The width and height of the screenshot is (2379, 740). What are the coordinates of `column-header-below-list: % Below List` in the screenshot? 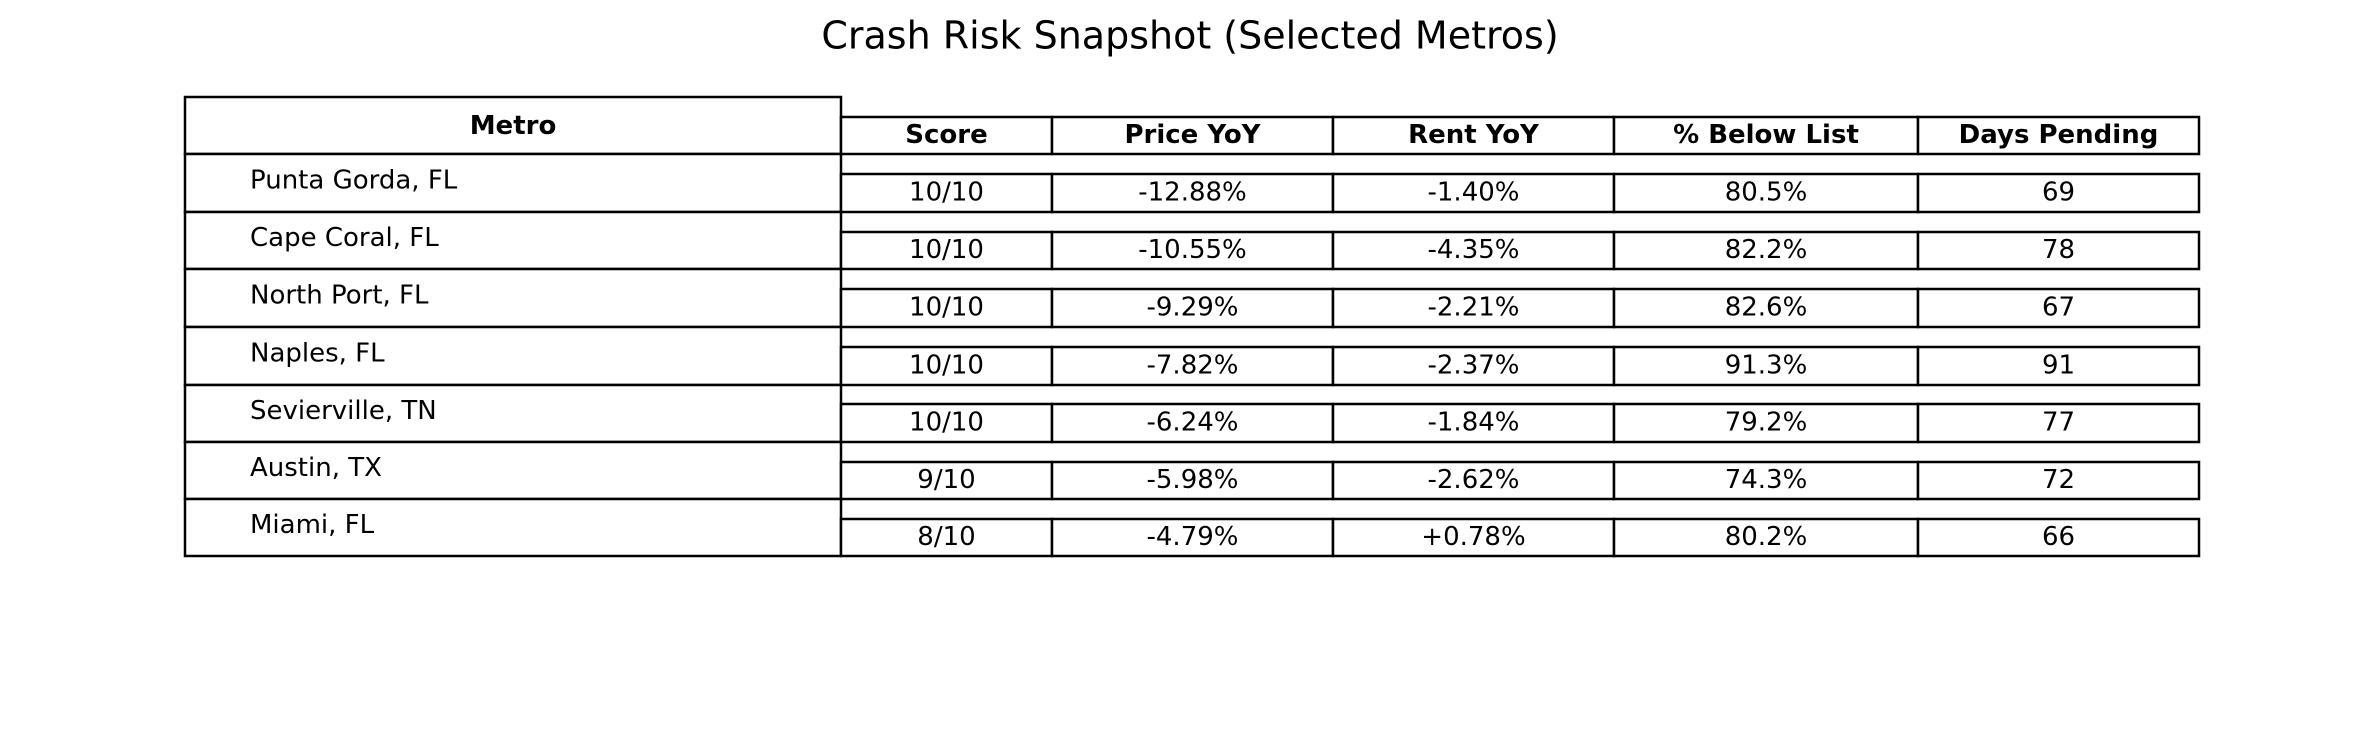 It's located at (1766, 135).